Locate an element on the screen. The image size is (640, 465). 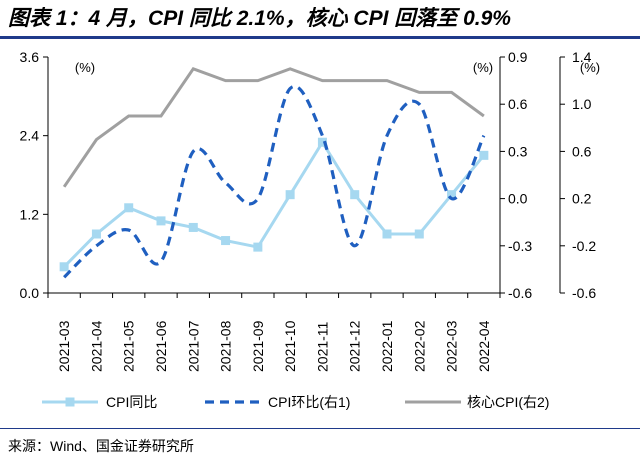
right1-tick-label: -0.6 is located at coordinates (520, 293).